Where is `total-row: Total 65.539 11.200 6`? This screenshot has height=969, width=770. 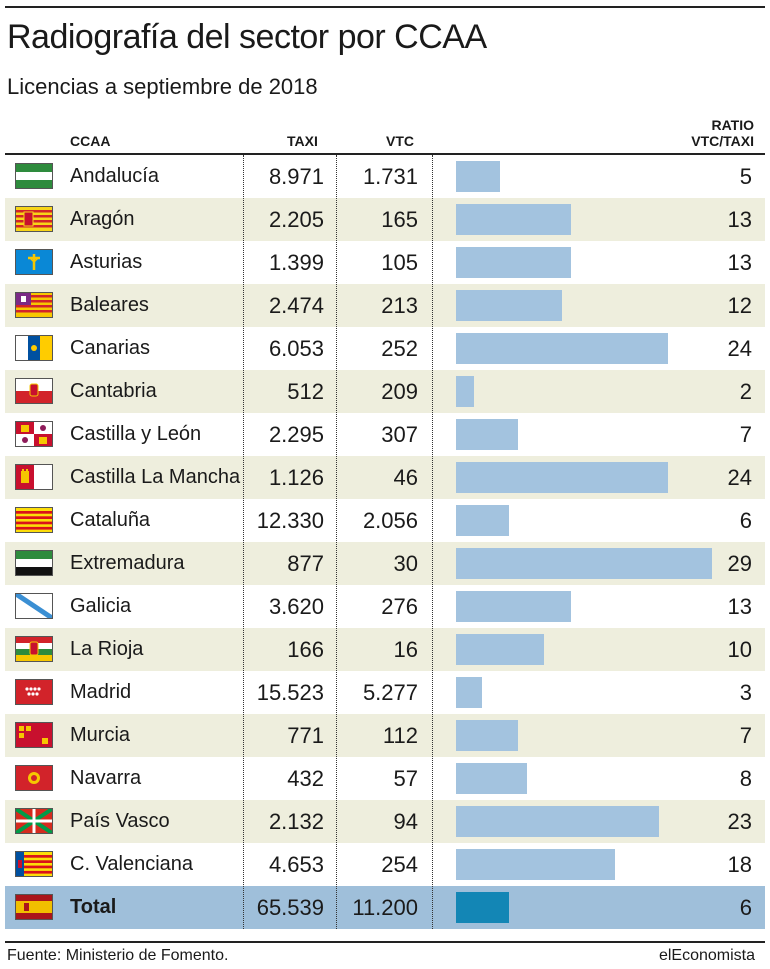 total-row: Total 65.539 11.200 6 is located at coordinates (385, 907).